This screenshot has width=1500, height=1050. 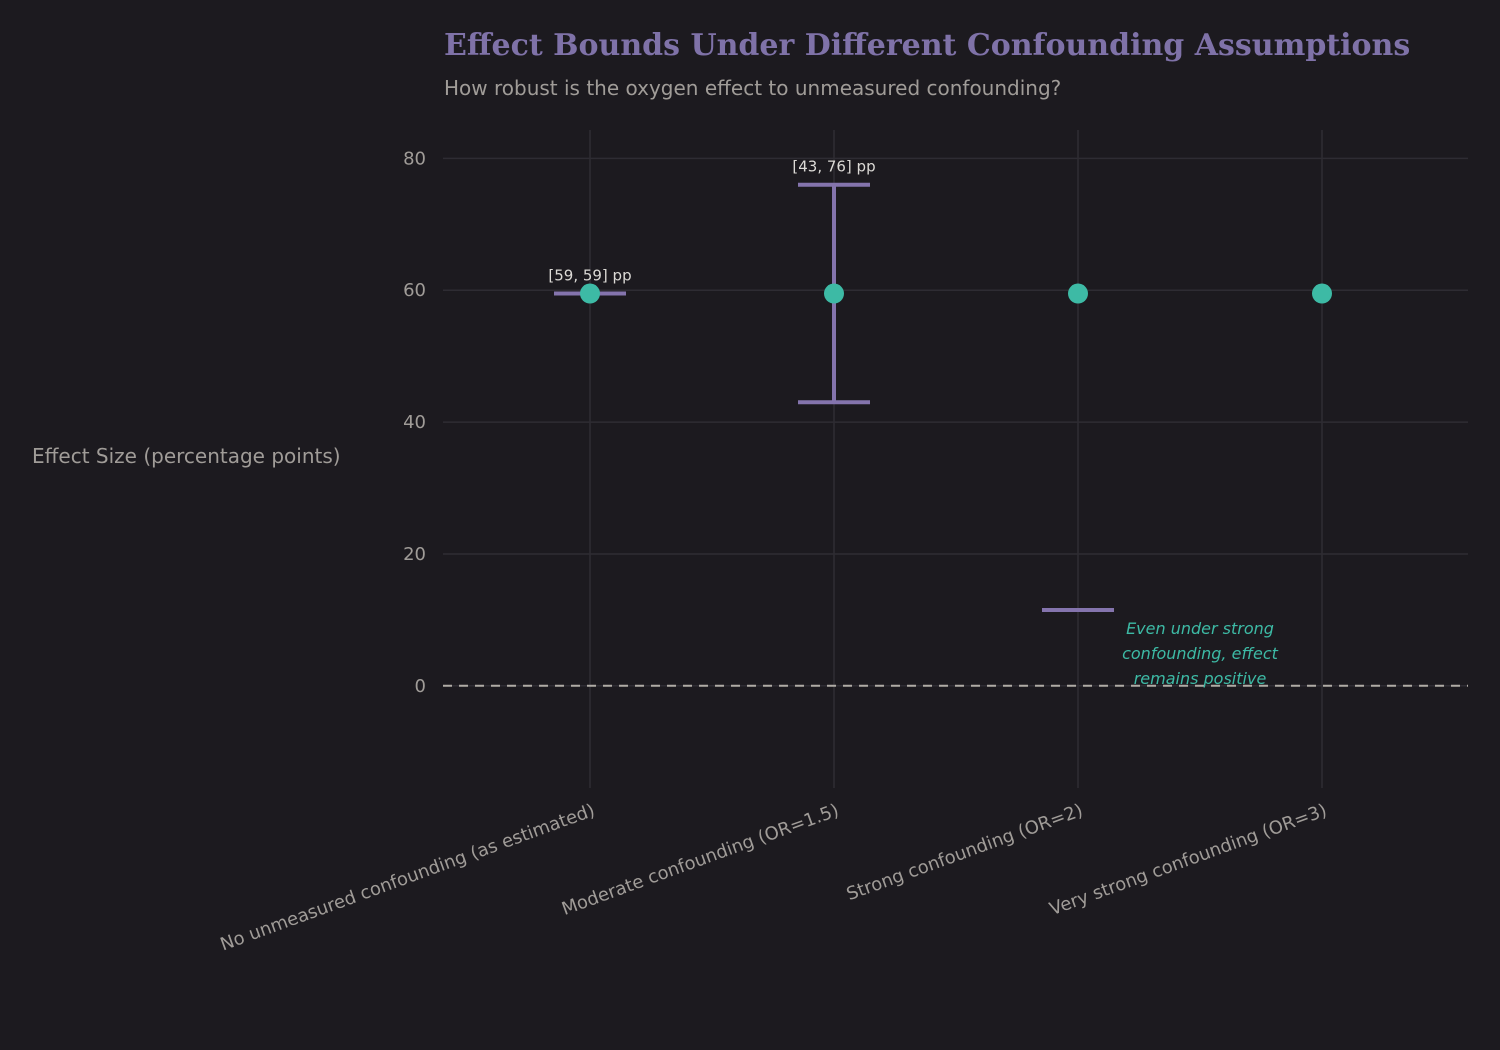 What do you see at coordinates (1188, 860) in the screenshot?
I see `x-tick-label: Very strong confounding (OR=3)` at bounding box center [1188, 860].